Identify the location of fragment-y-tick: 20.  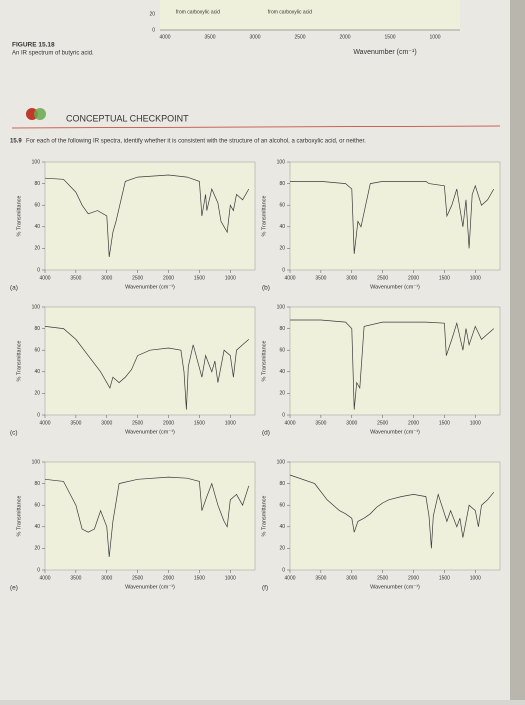
(152, 14).